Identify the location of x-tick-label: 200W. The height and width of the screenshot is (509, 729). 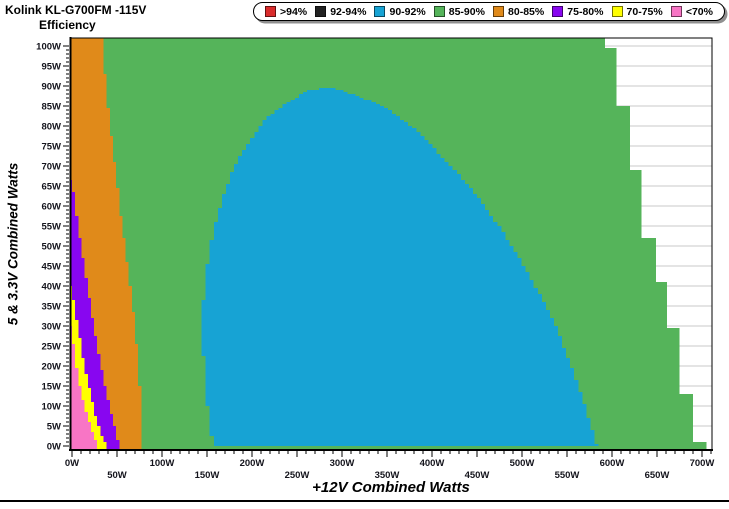
(252, 463).